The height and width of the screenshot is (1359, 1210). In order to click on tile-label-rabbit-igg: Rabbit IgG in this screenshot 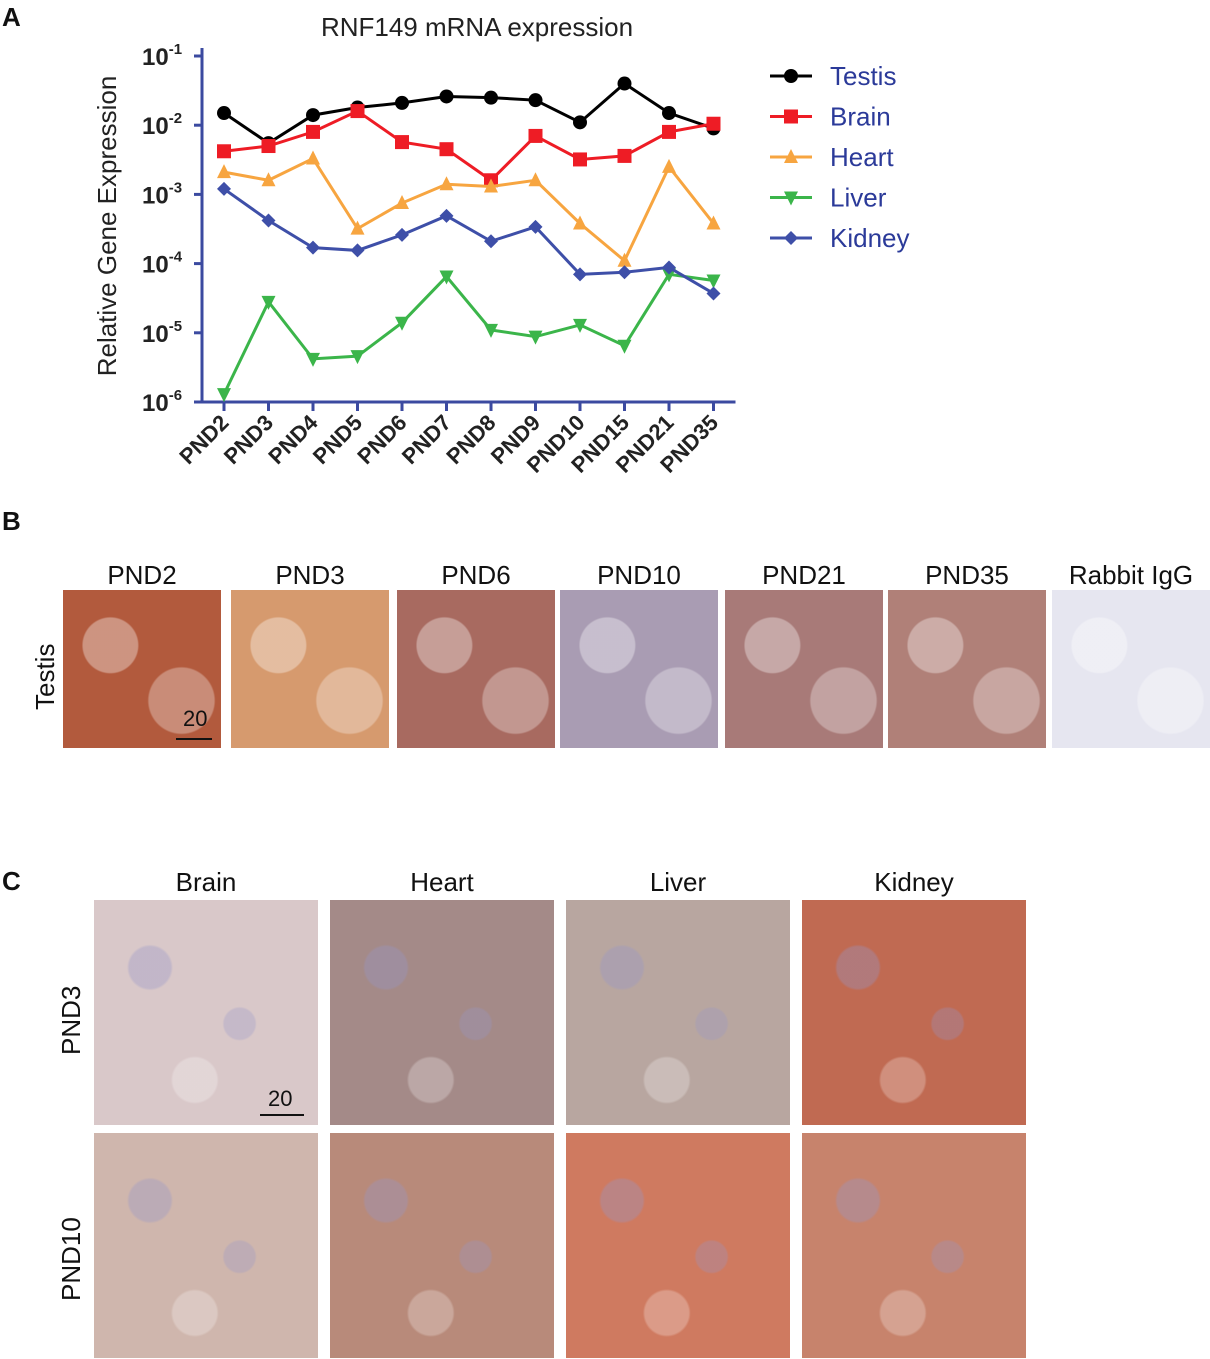, I will do `click(1131, 575)`.